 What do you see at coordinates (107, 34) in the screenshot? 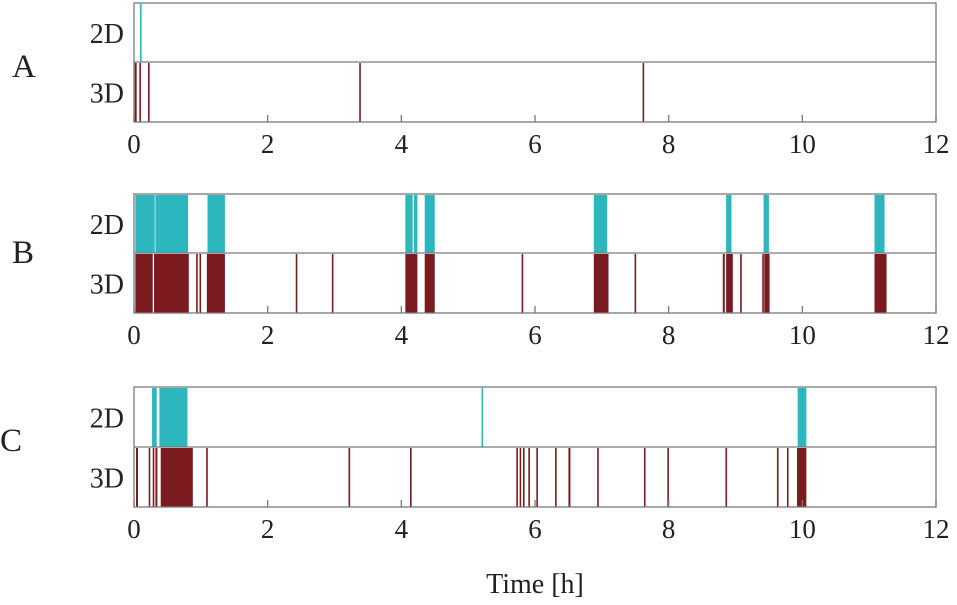
I see `row-label-a-2d: 2D` at bounding box center [107, 34].